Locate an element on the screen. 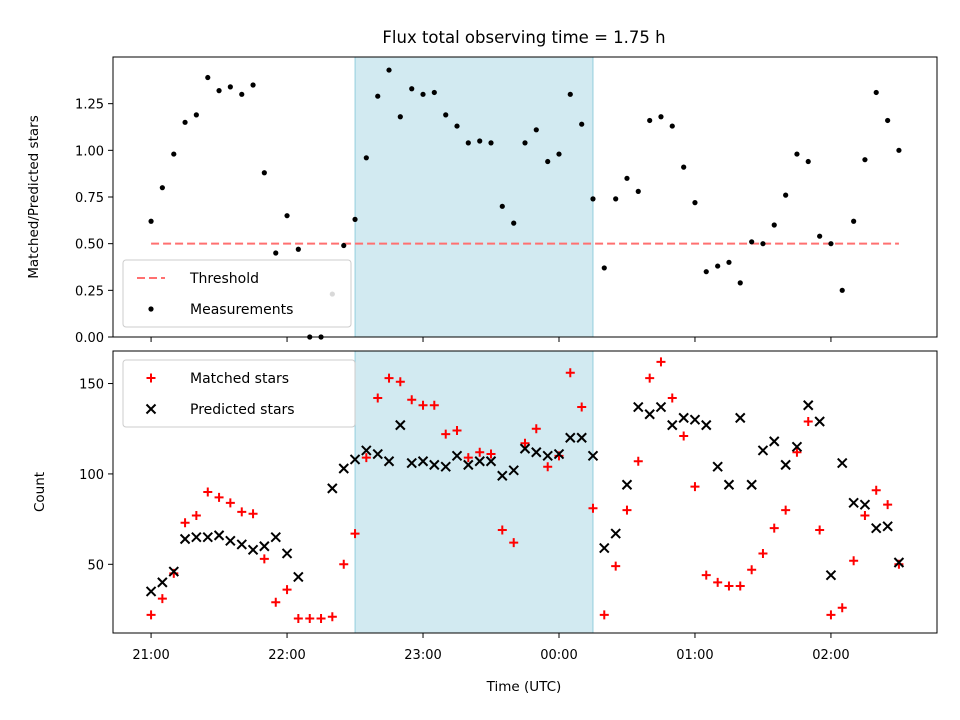 The width and height of the screenshot is (960, 720). y-tick-label: 0.50 is located at coordinates (89, 245).